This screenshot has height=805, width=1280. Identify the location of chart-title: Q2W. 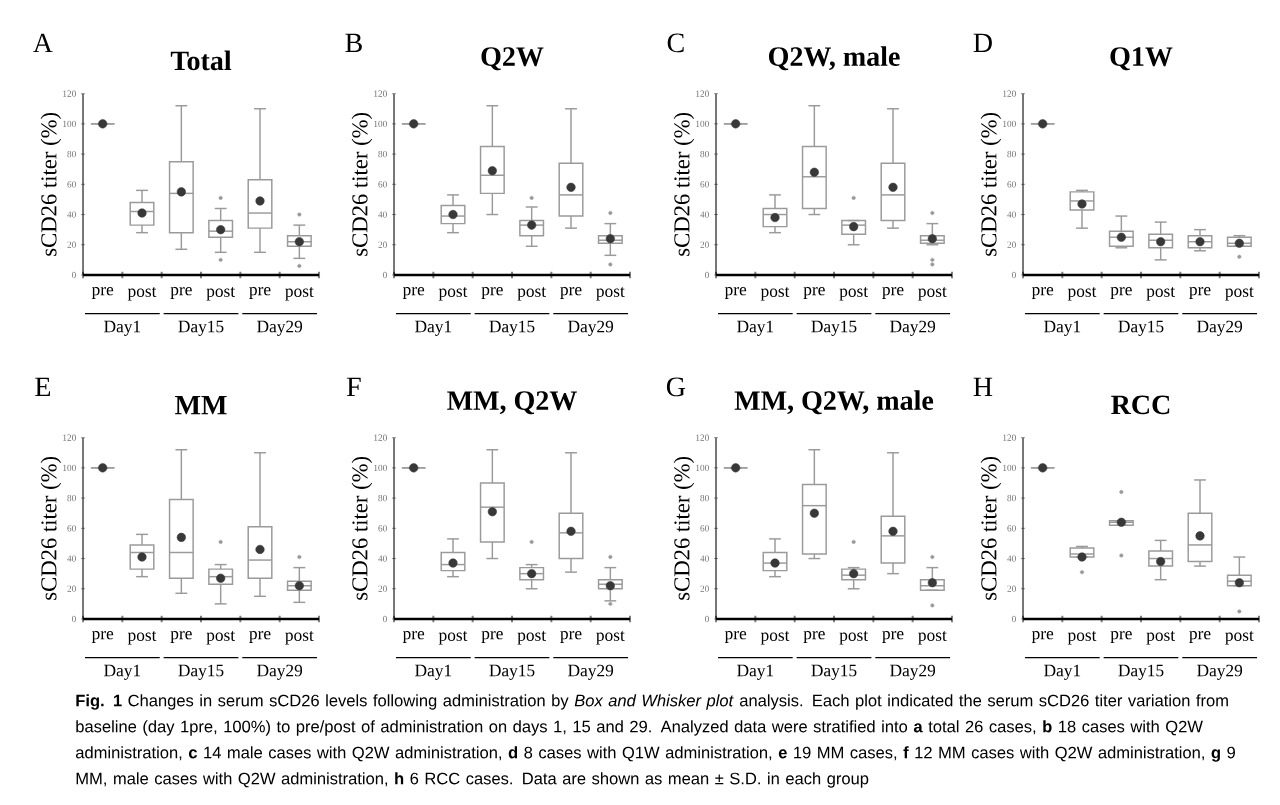
(512, 59).